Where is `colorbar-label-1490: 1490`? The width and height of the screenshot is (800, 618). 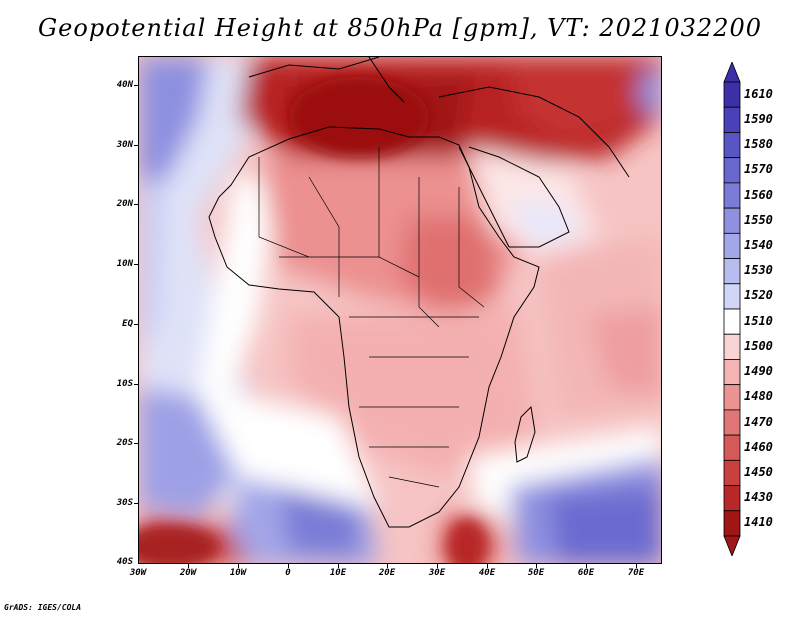 colorbar-label-1490: 1490 is located at coordinates (758, 371).